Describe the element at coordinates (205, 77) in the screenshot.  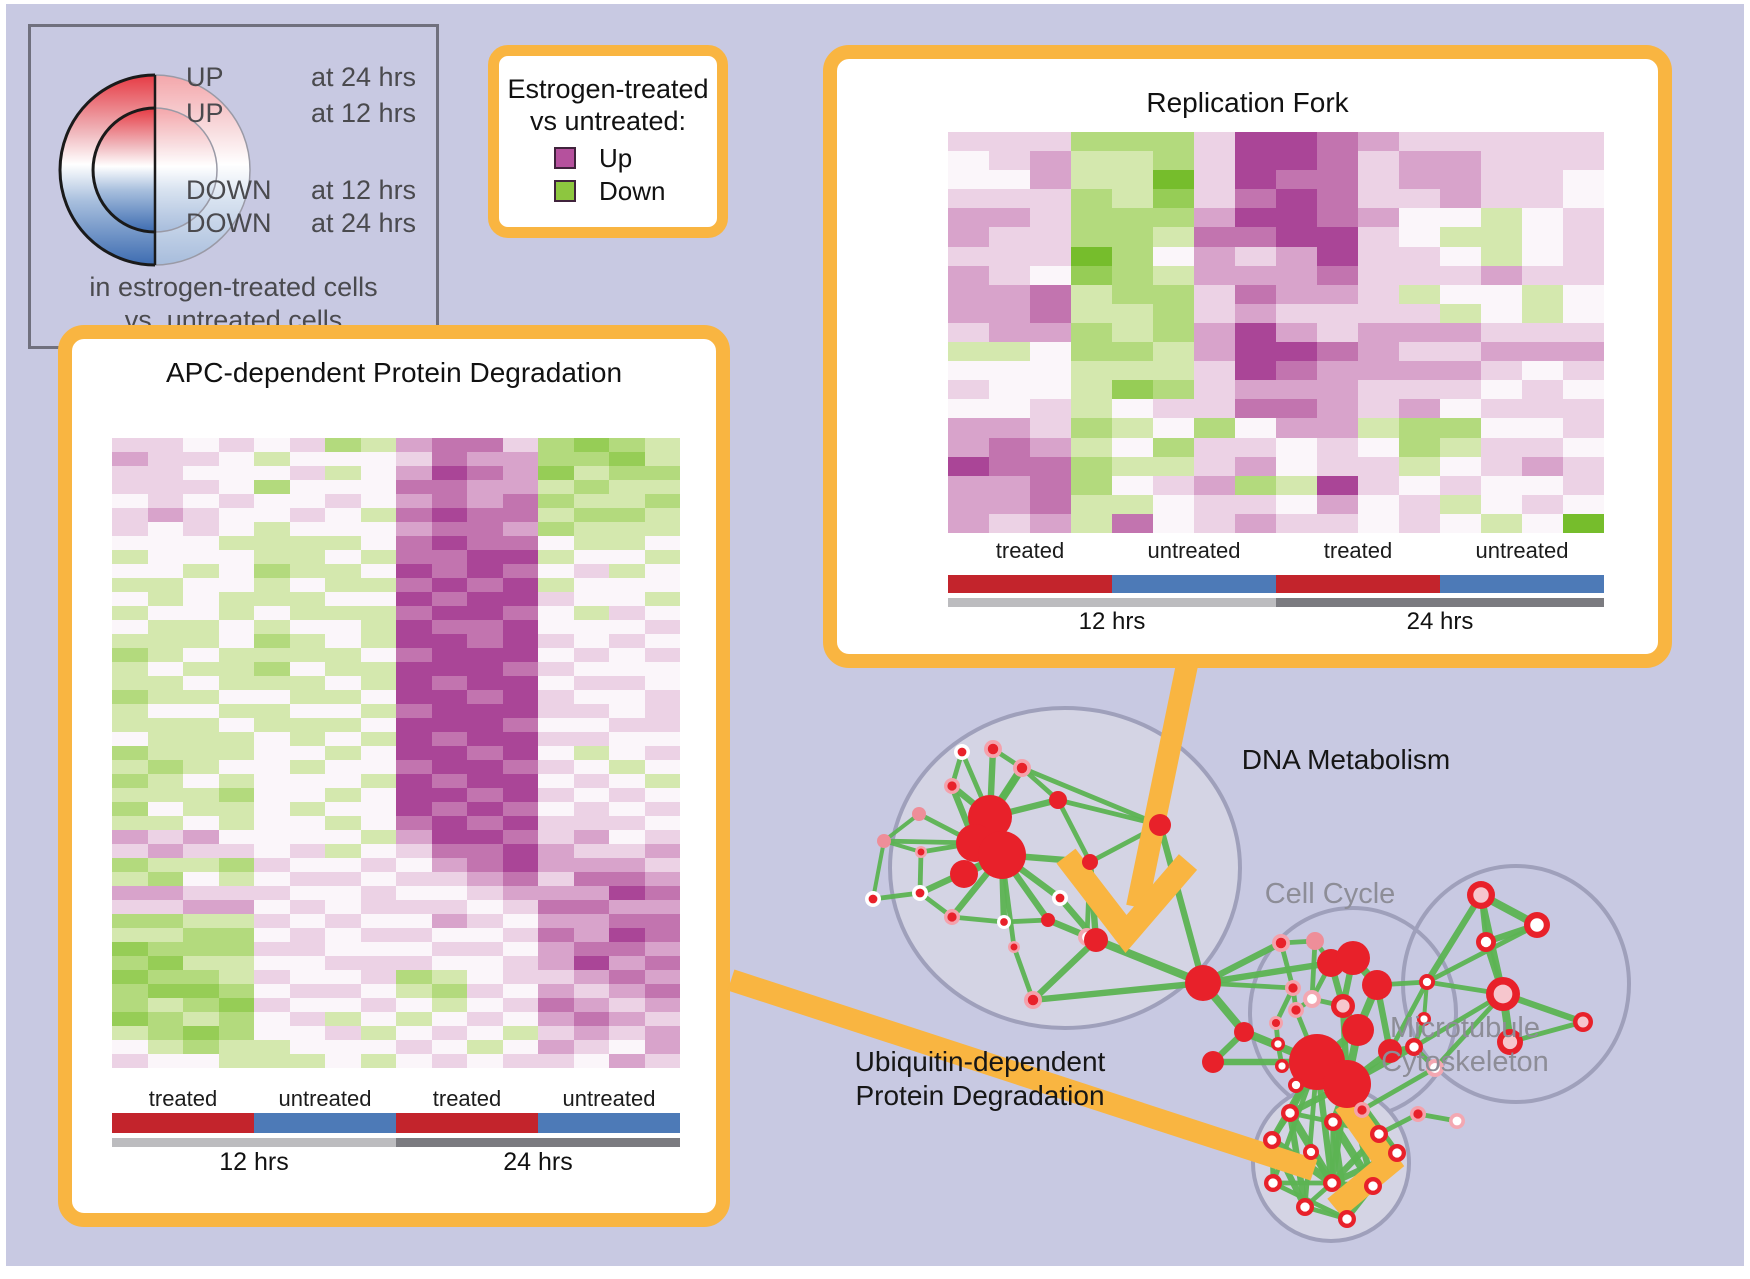
I see `key-up-24-word: UP` at that location.